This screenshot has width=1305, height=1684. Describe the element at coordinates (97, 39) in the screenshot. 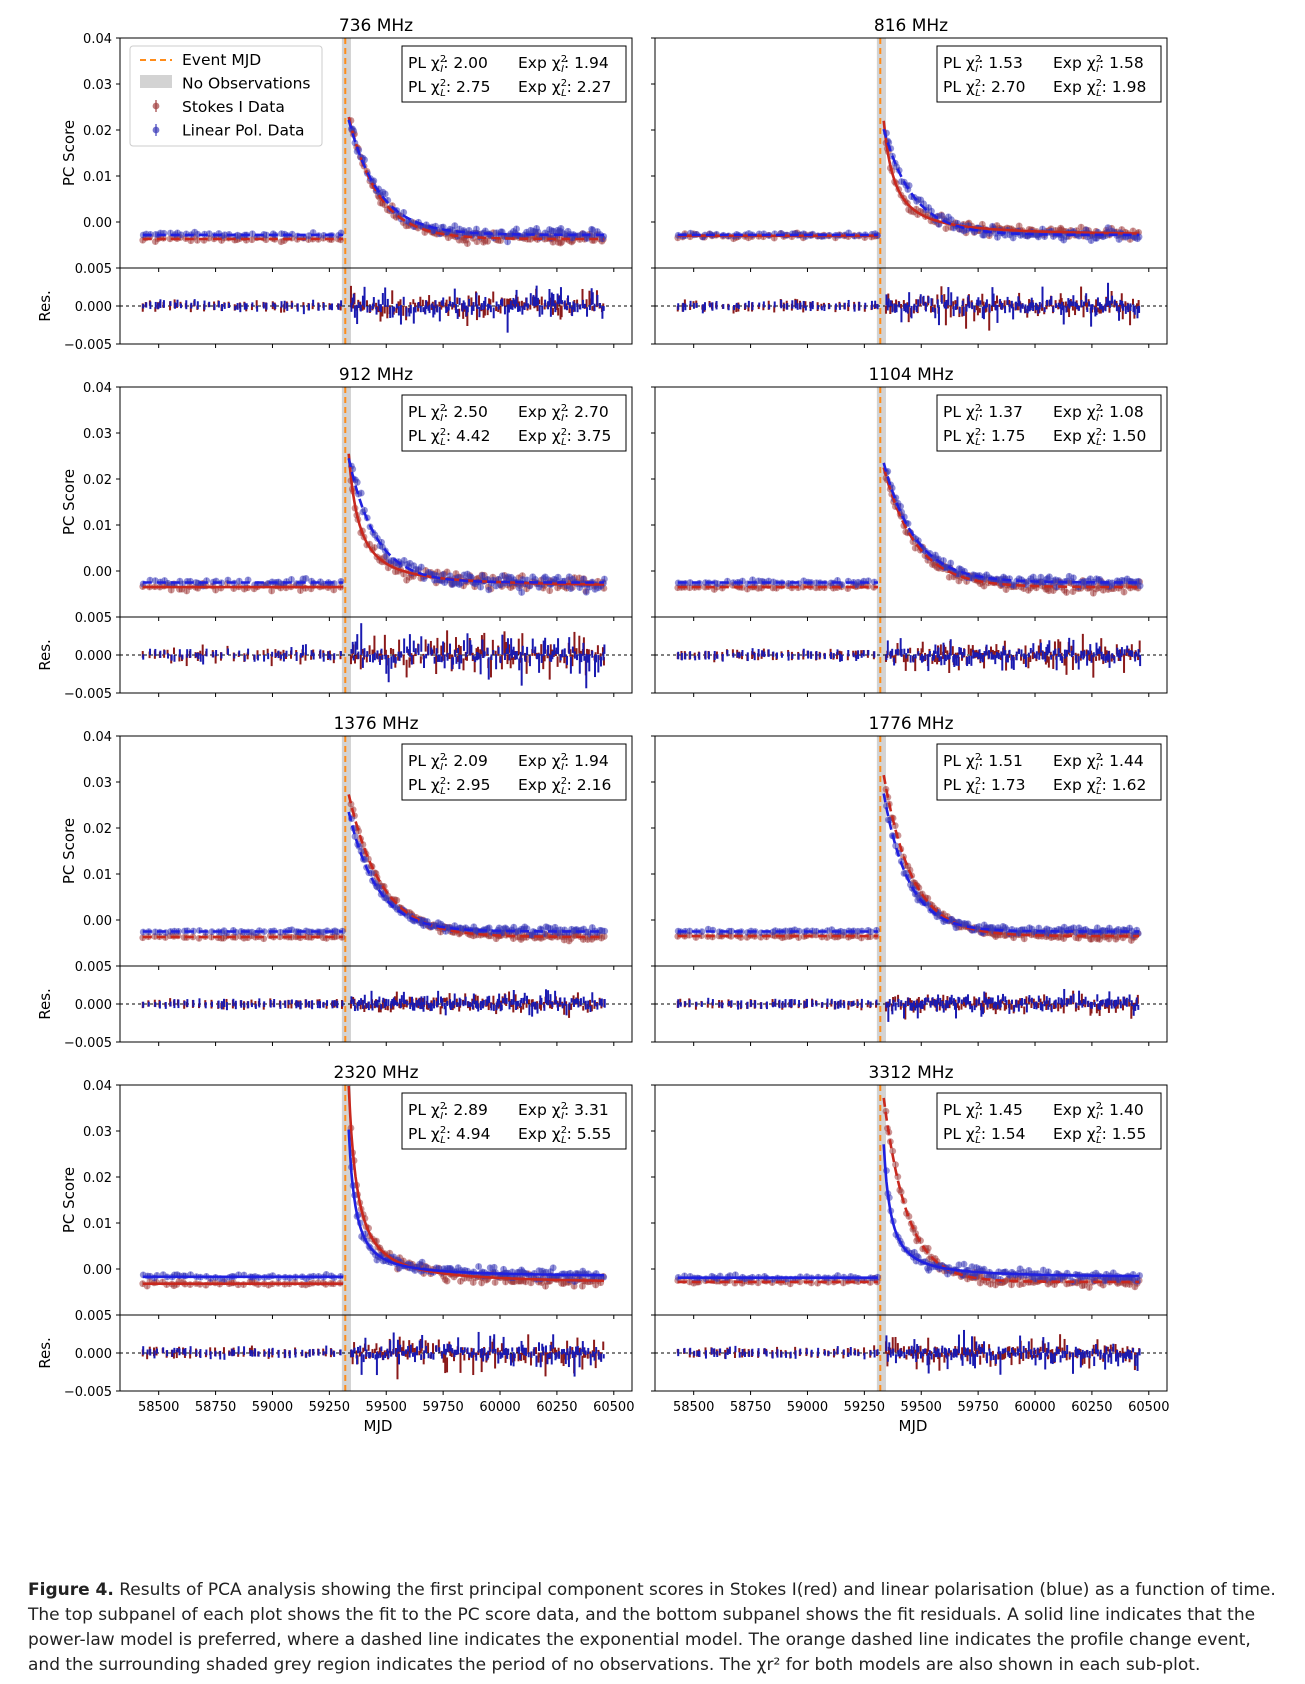

I see `y-tick-label: 0.04` at that location.